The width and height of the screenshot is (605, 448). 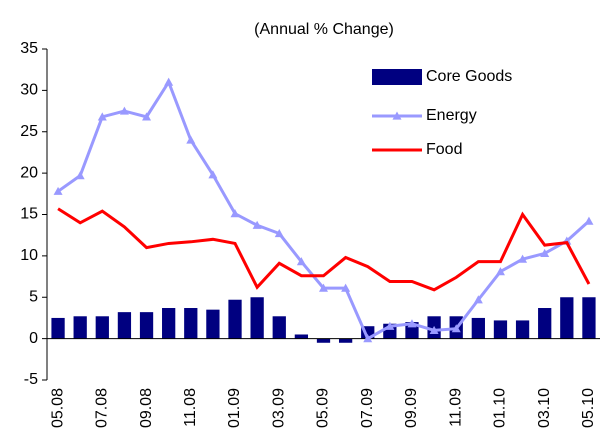 What do you see at coordinates (444, 149) in the screenshot?
I see `legend-label: Food` at bounding box center [444, 149].